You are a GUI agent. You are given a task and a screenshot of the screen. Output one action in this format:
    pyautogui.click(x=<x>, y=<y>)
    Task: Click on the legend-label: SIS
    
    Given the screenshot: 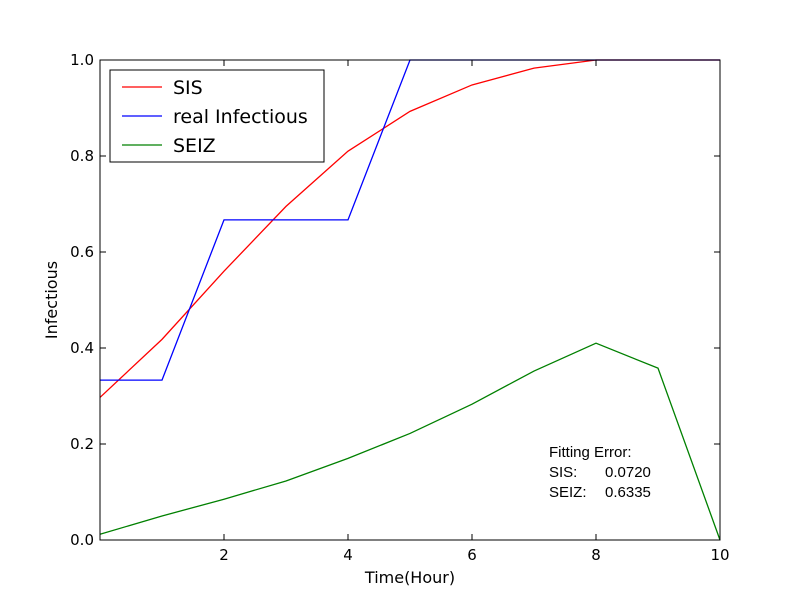 What is the action you would take?
    pyautogui.click(x=188, y=88)
    